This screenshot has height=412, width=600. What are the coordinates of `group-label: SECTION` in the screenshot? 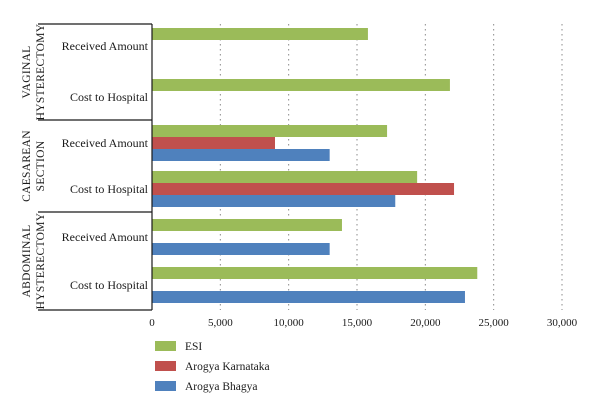 It's located at (41, 165).